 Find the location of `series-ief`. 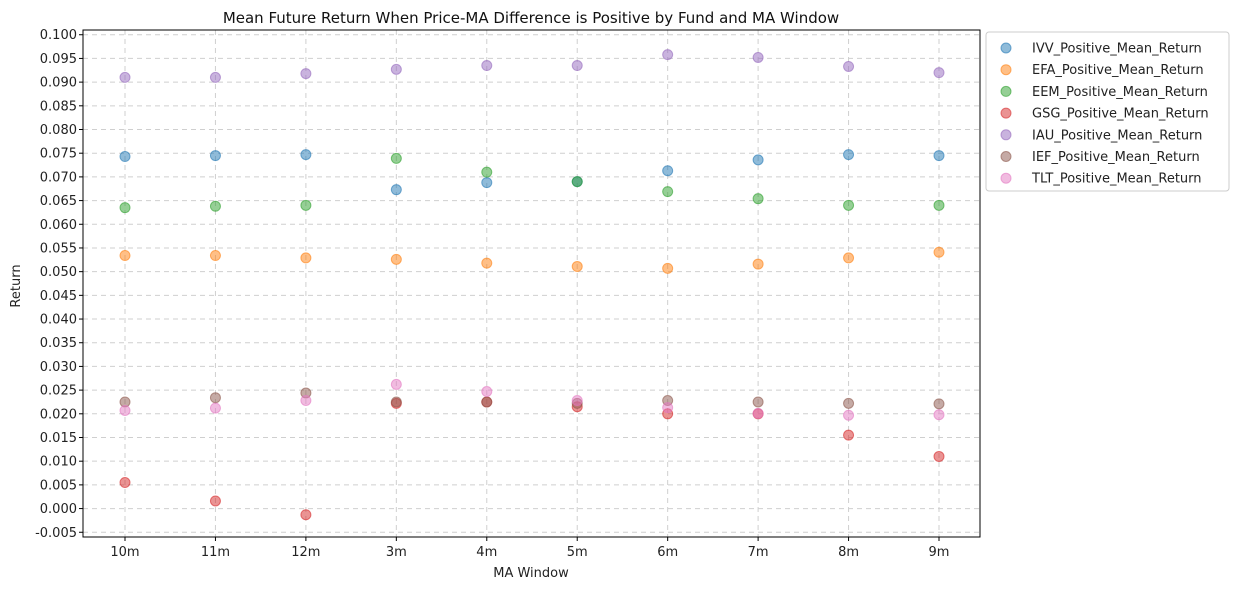

series-ief is located at coordinates (532, 398).